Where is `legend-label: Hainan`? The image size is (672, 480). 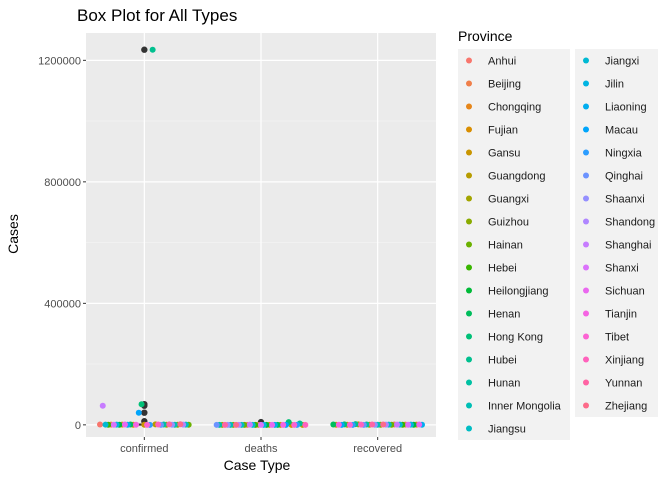
legend-label: Hainan is located at coordinates (505, 246).